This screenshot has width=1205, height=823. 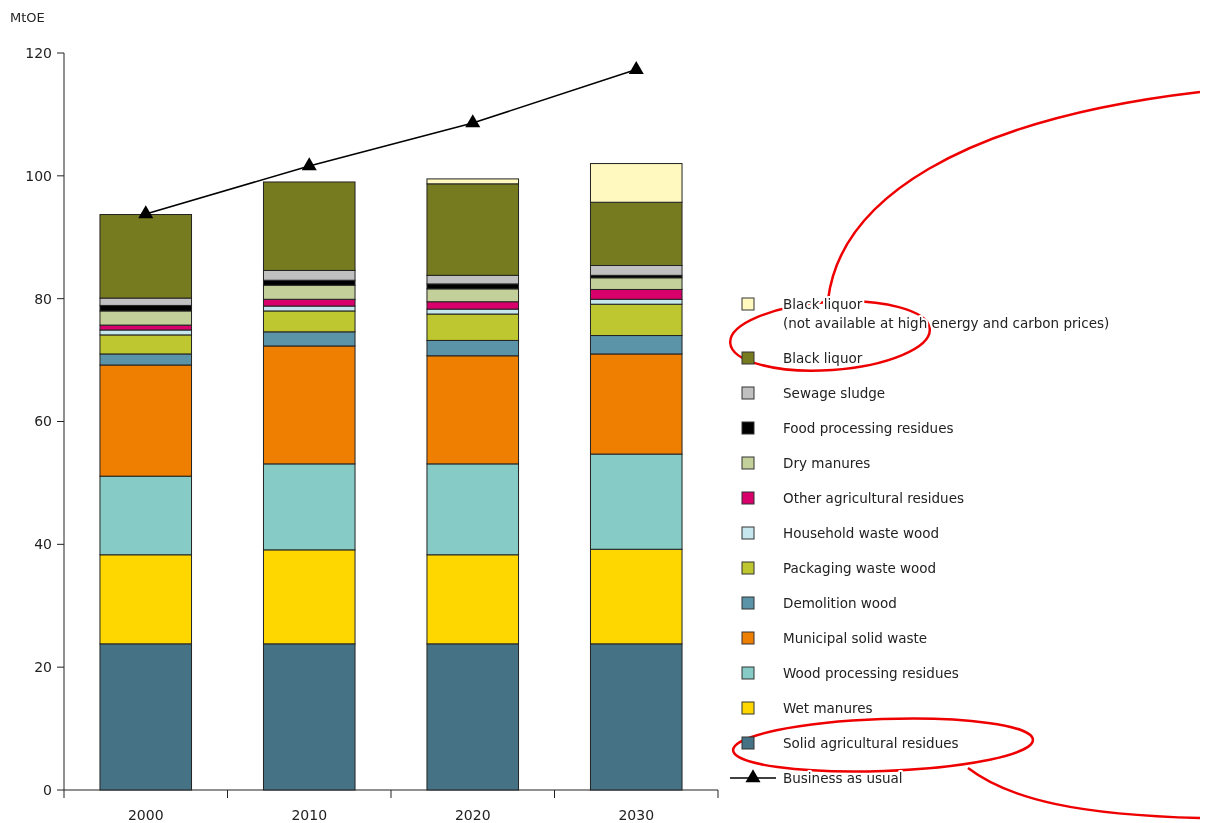 I want to click on x-tick-label: 2000, so click(x=145, y=815).